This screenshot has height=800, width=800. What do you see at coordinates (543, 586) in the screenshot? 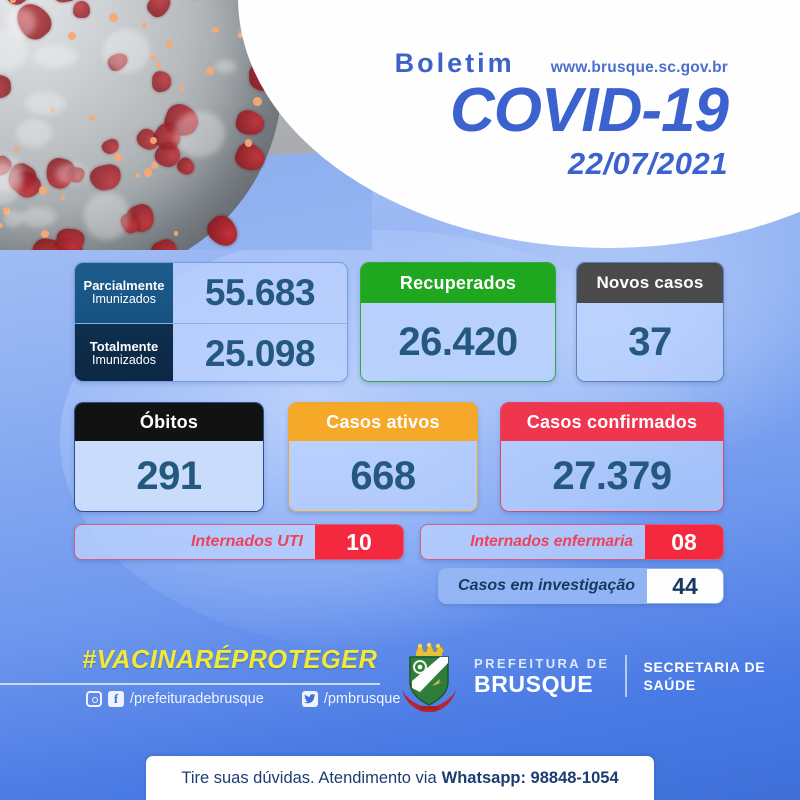
I see `pill-casos-em-investigacao-label: Casos em investigação` at bounding box center [543, 586].